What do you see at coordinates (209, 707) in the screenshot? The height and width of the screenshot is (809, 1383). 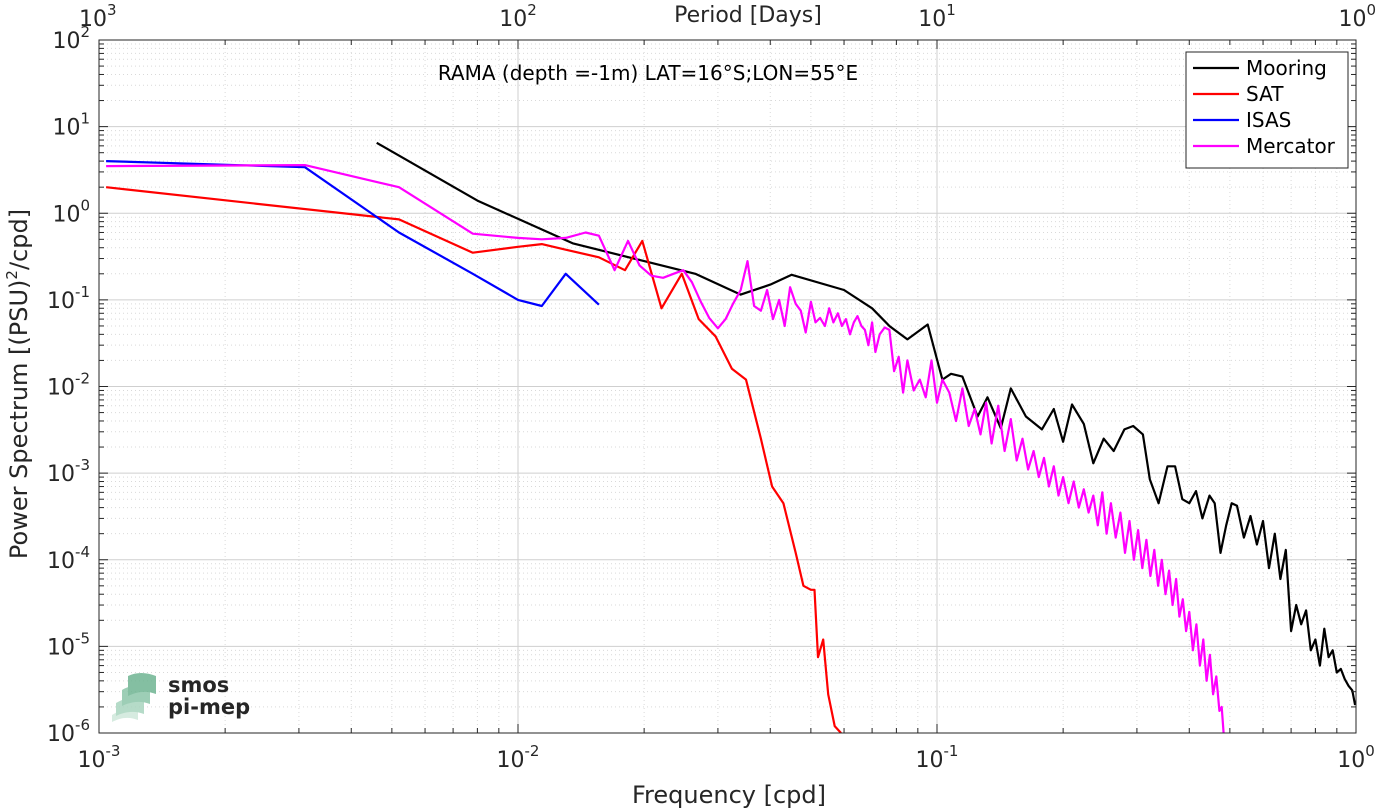 I see `logo-line2: pi-mep` at bounding box center [209, 707].